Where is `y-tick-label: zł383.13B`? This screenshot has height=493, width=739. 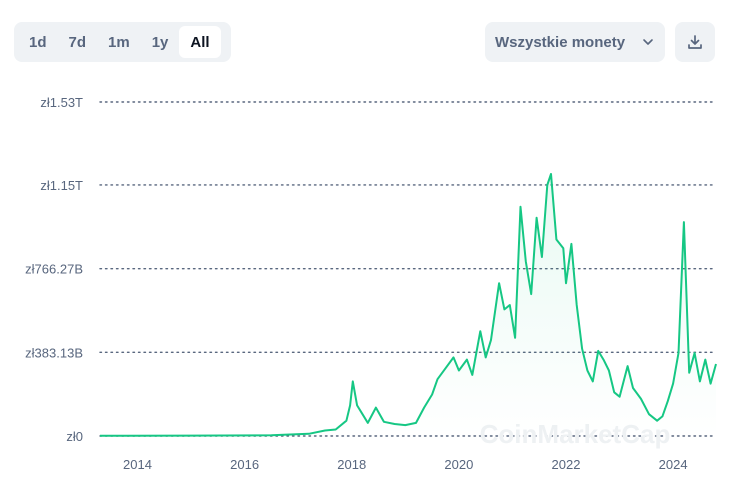
y-tick-label: zł383.13B is located at coordinates (54, 352).